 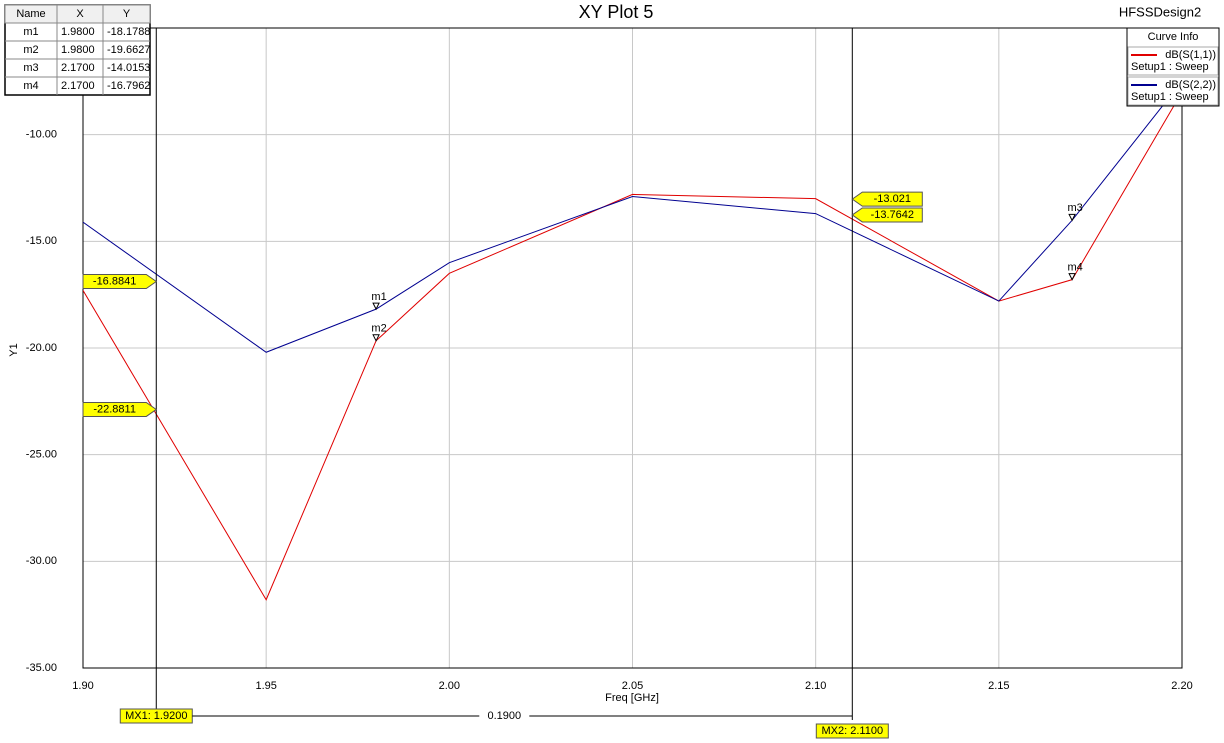 I want to click on delta-label: 0.1900, so click(x=504, y=716).